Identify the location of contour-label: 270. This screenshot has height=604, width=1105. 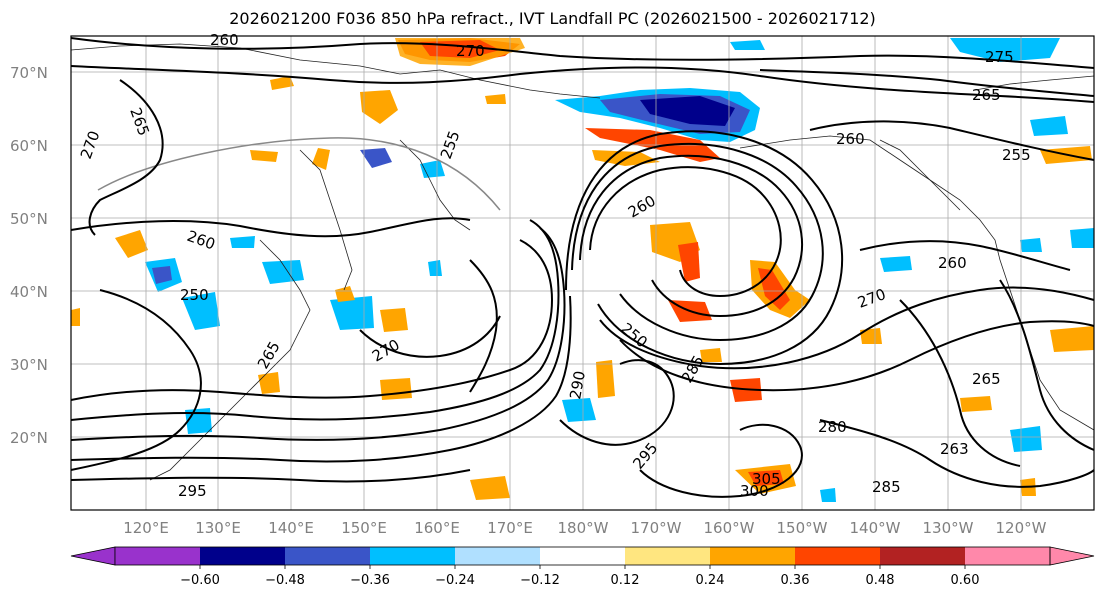
(470, 51).